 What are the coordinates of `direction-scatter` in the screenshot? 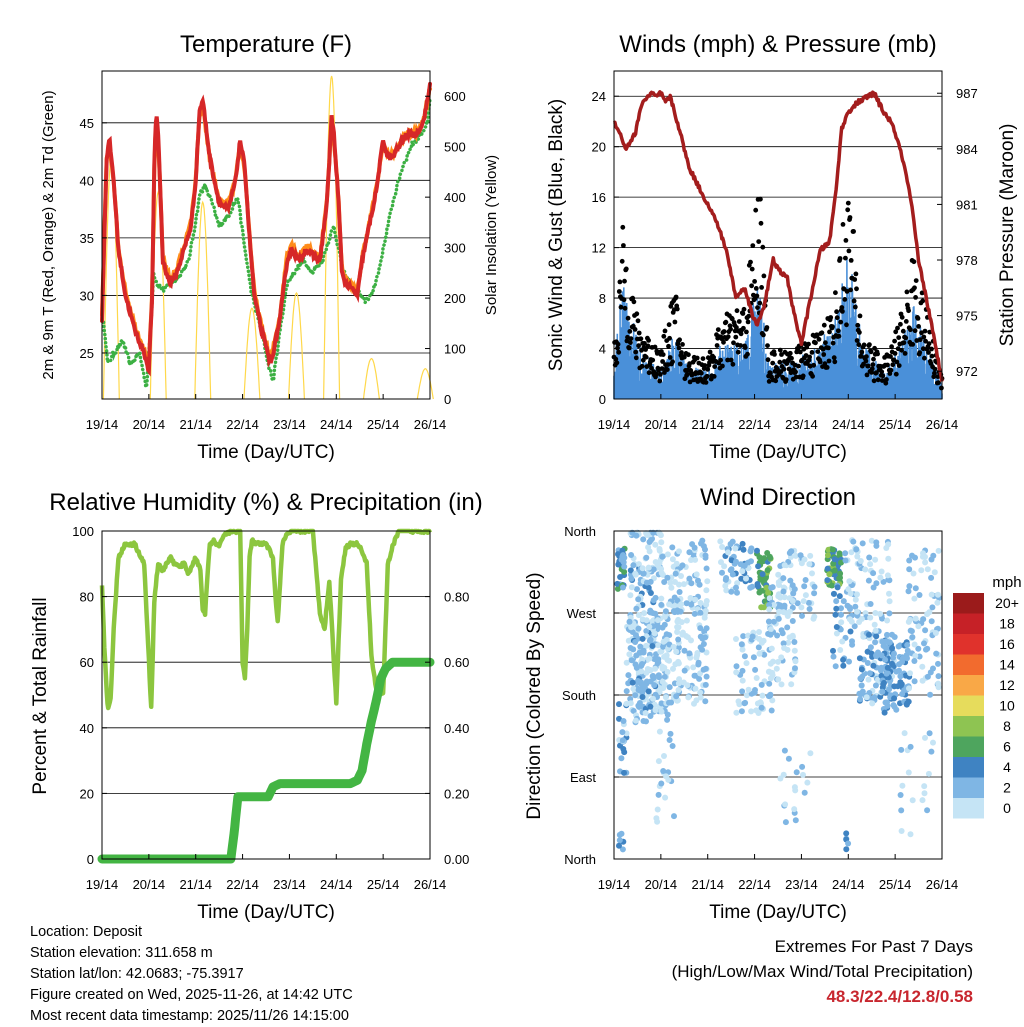 It's located at (778, 691).